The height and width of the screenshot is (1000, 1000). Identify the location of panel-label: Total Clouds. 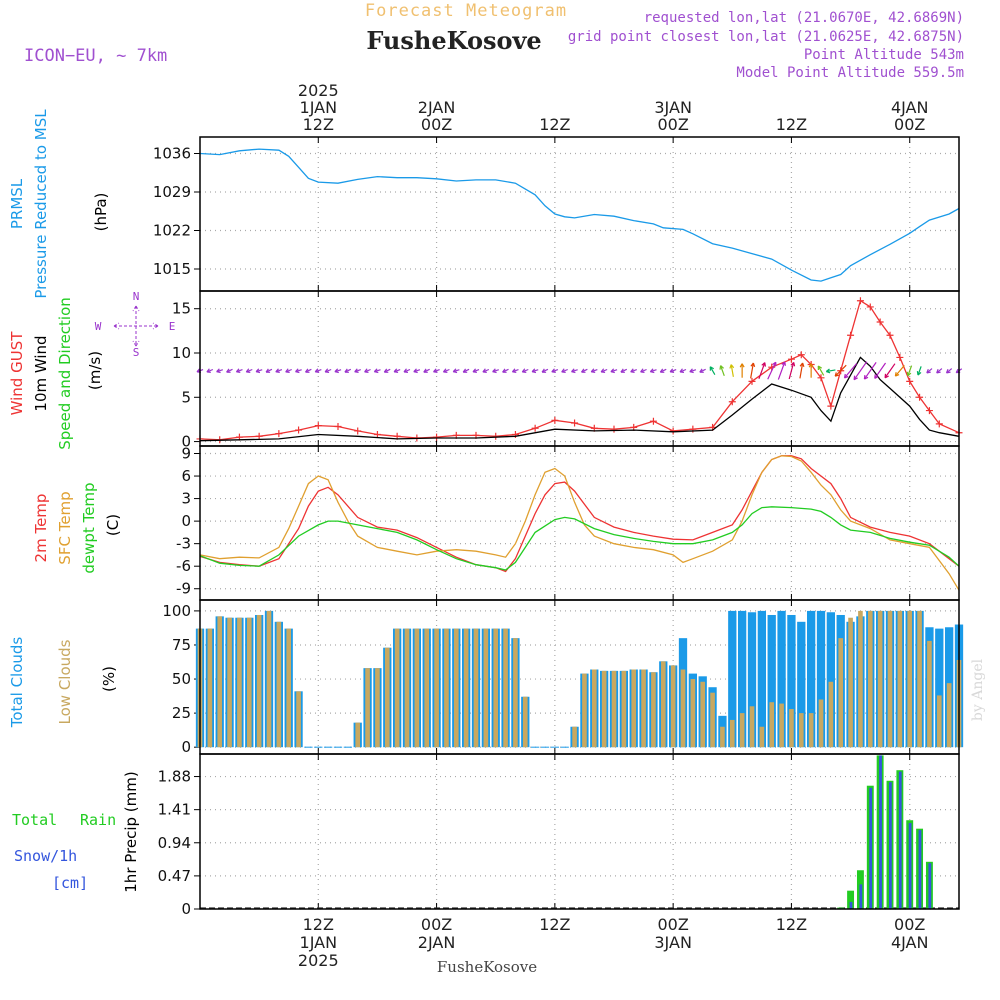
(17, 683).